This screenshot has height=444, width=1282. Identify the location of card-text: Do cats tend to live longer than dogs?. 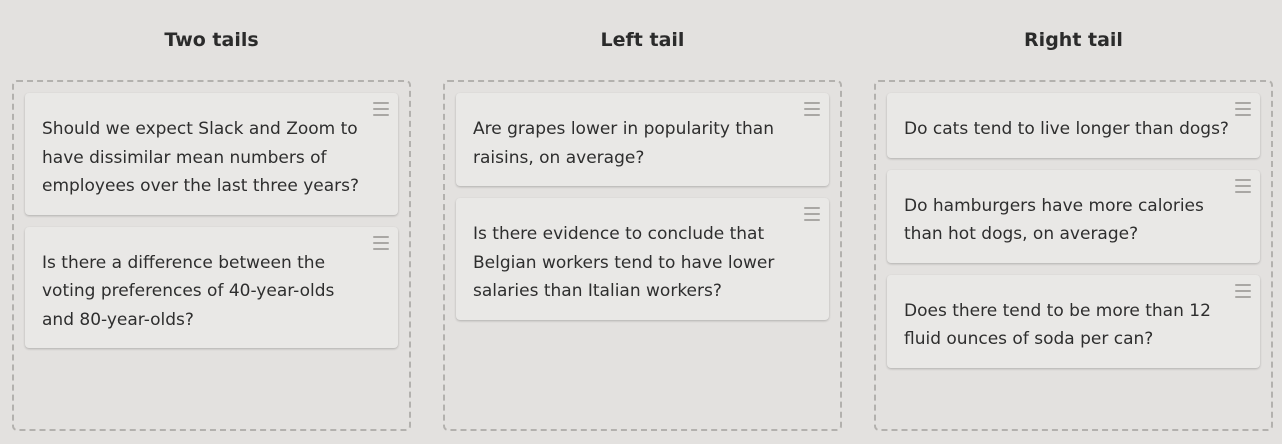
(1066, 129).